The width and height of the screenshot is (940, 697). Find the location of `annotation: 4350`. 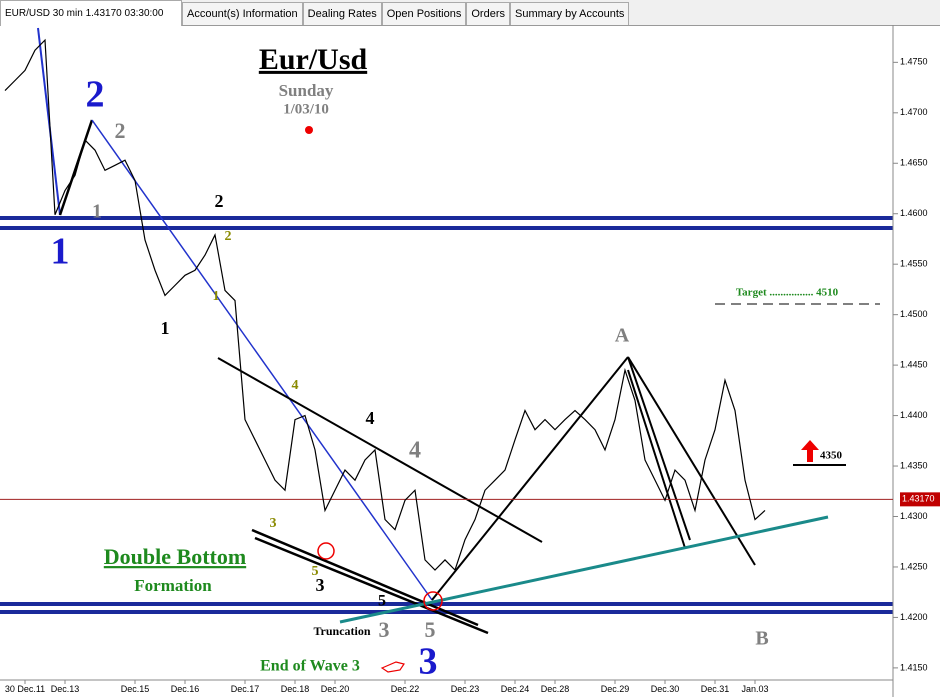

annotation: 4350 is located at coordinates (831, 456).